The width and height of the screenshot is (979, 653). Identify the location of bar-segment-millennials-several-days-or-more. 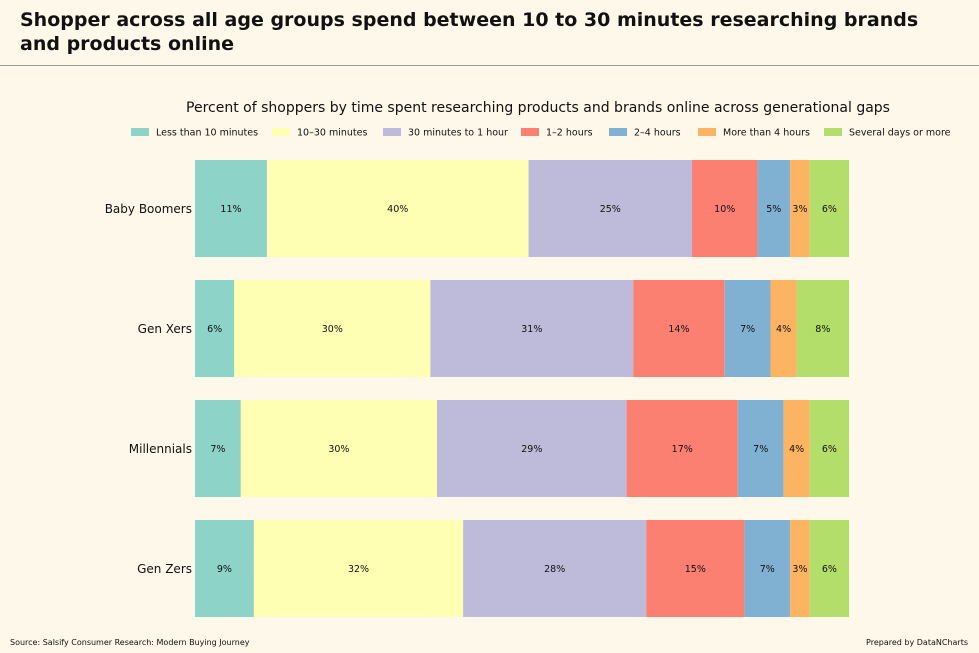
(829, 448).